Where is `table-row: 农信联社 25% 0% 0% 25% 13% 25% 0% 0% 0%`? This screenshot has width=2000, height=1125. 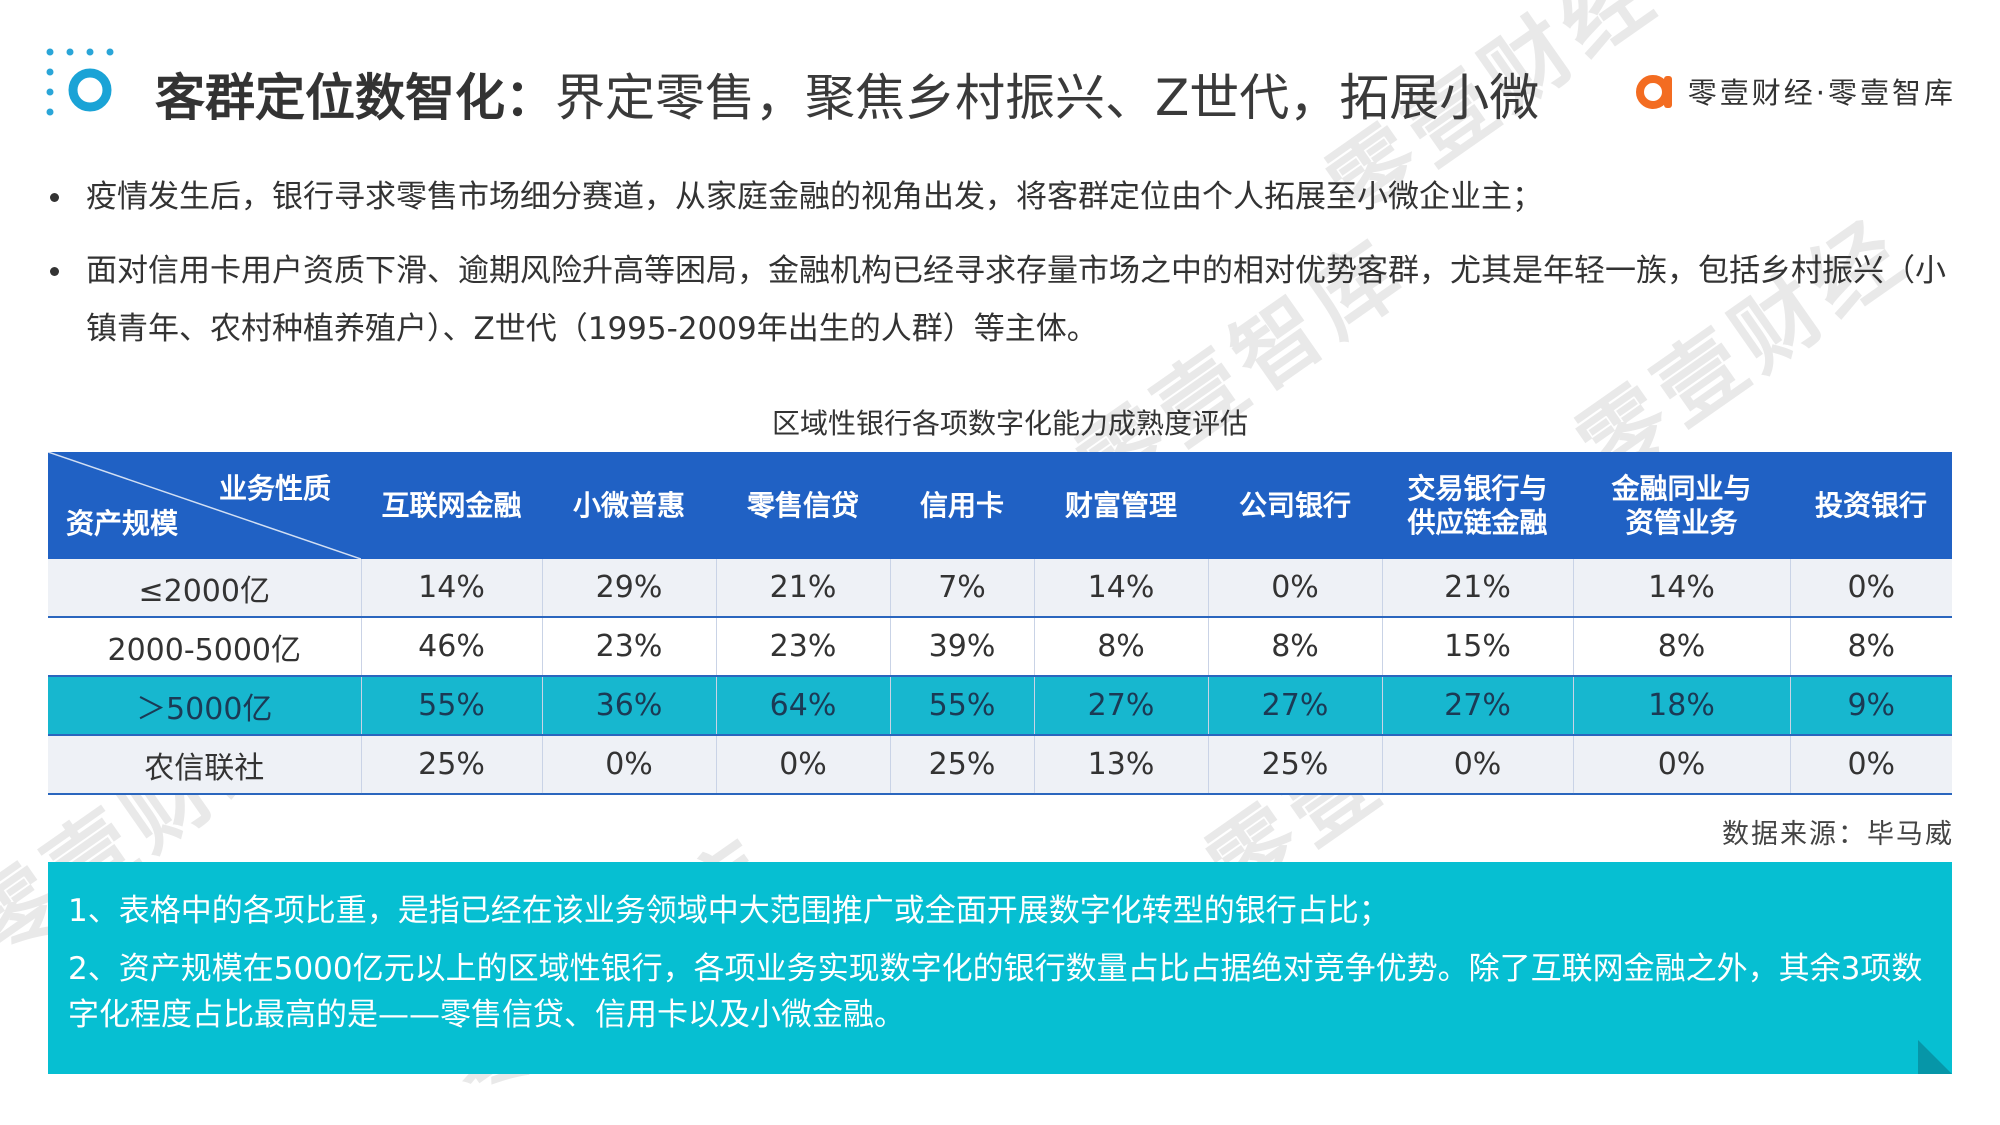 table-row: 农信联社 25% 0% 0% 25% 13% 25% 0% 0% 0% is located at coordinates (1000, 764).